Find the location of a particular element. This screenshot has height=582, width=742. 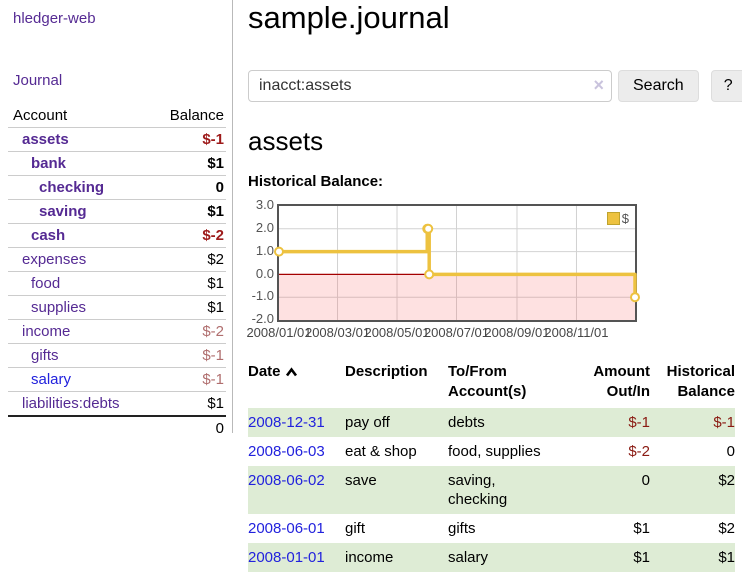

chart-legend: $ is located at coordinates (617, 219).